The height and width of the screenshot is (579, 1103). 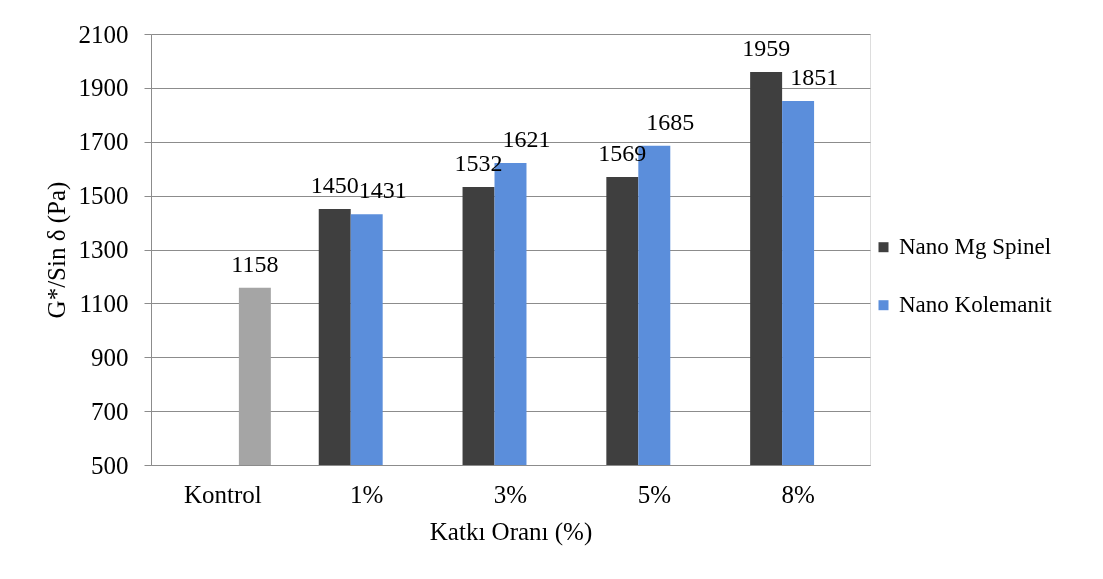 What do you see at coordinates (110, 357) in the screenshot?
I see `y-tick-label: 900` at bounding box center [110, 357].